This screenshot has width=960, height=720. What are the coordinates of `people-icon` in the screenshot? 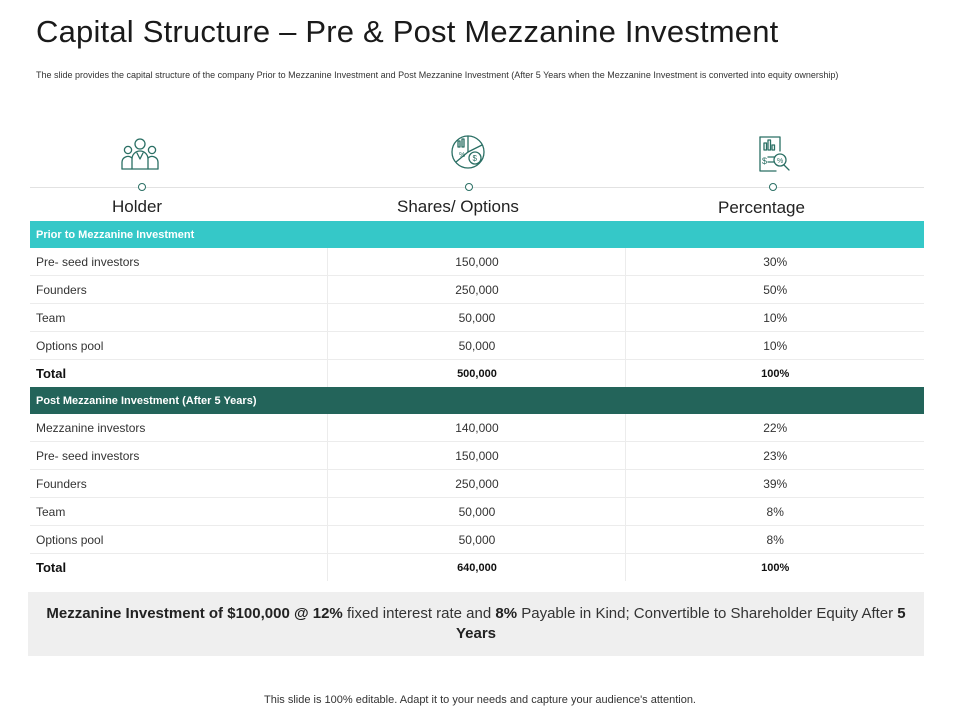 It's located at (140, 154).